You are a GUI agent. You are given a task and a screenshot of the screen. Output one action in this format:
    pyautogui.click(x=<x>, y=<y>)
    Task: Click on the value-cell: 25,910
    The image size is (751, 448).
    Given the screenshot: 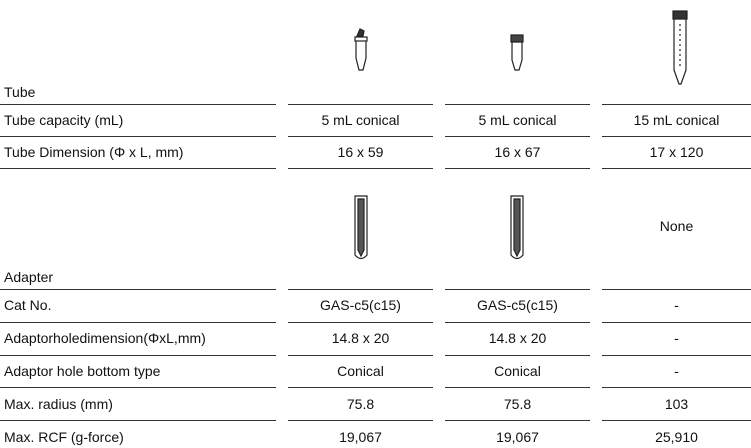 What is the action you would take?
    pyautogui.click(x=676, y=436)
    